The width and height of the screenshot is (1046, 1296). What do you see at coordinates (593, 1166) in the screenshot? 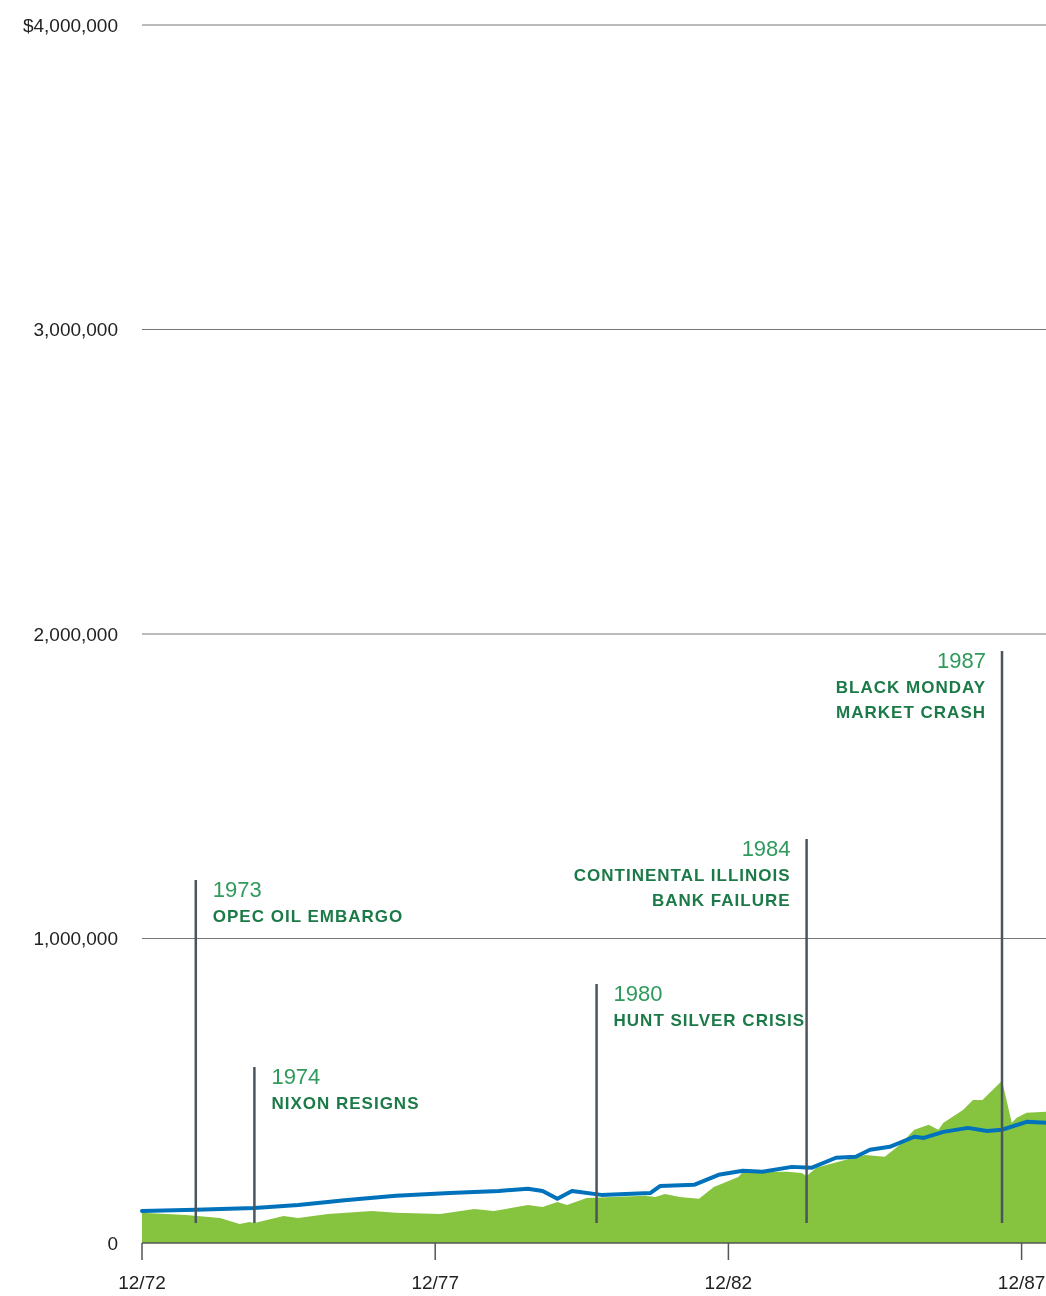
I see `line-series` at bounding box center [593, 1166].